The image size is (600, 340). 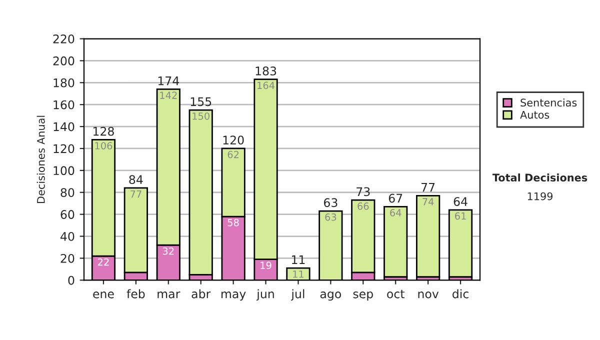 What do you see at coordinates (266, 266) in the screenshot?
I see `data-label: 19` at bounding box center [266, 266].